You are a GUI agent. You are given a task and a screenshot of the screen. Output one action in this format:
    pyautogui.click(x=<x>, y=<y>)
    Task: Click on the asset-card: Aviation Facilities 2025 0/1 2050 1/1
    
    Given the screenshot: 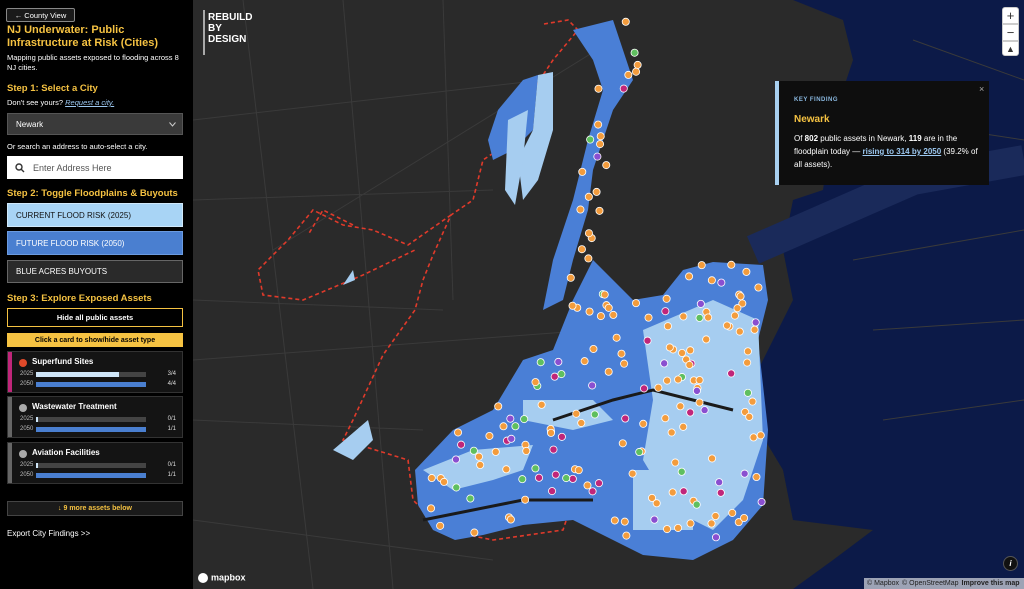 What is the action you would take?
    pyautogui.click(x=95, y=463)
    